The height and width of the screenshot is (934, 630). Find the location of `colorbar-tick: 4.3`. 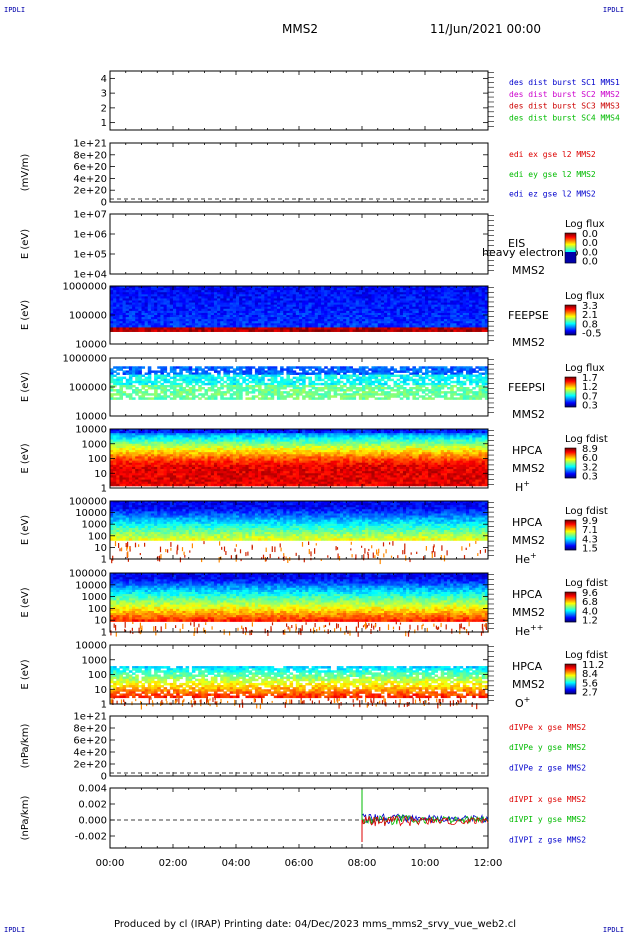

colorbar-tick: 4.3 is located at coordinates (590, 539).